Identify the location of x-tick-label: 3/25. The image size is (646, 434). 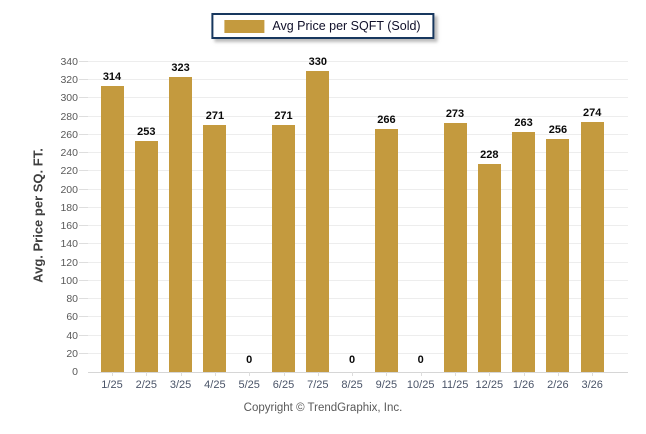
(180, 385).